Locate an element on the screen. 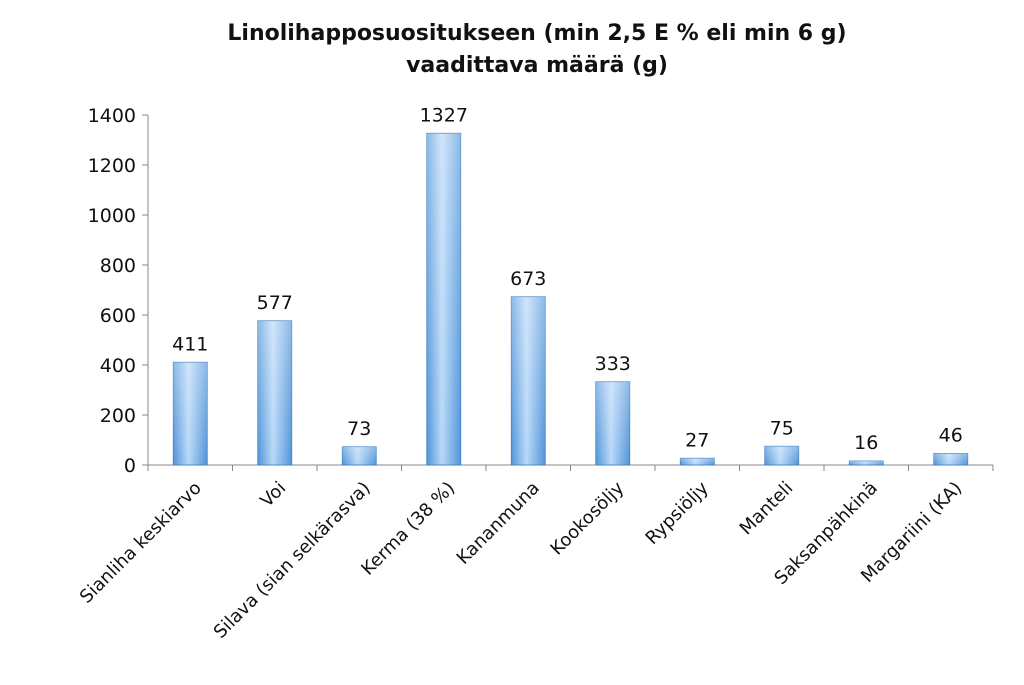  data-label: 1327 is located at coordinates (444, 115).